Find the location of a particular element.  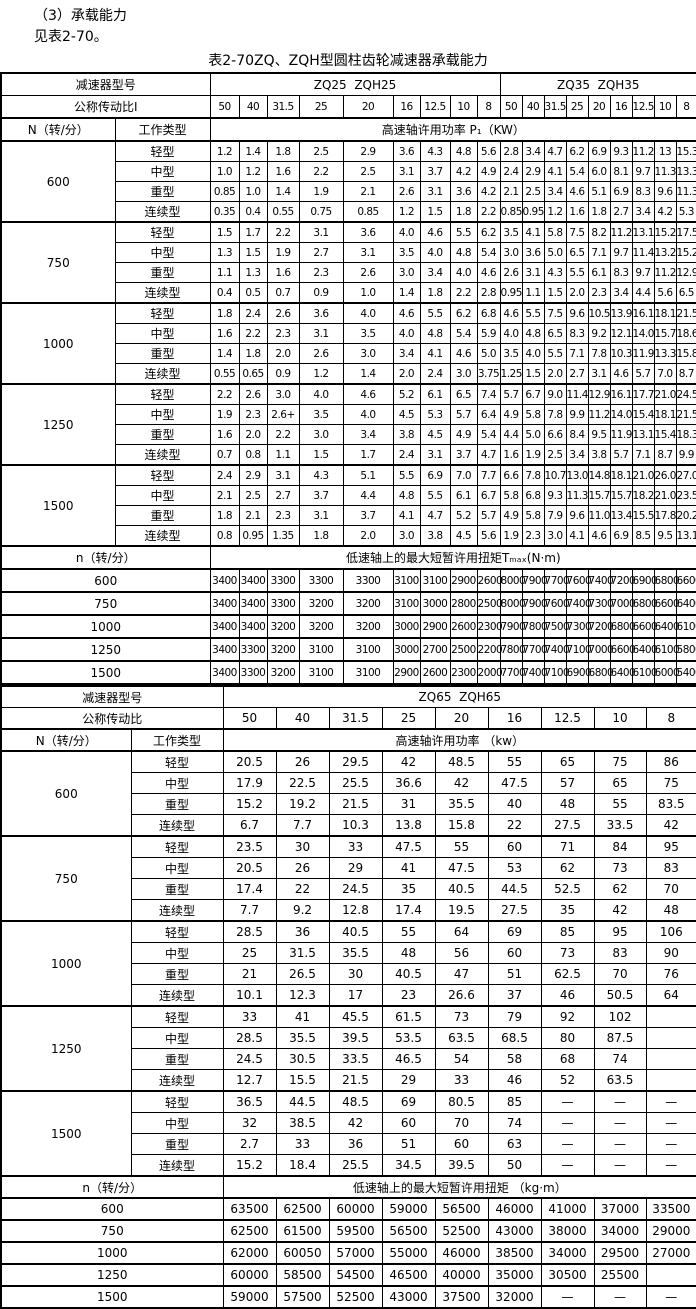

power-value-cell: 1.8 is located at coordinates (283, 151).